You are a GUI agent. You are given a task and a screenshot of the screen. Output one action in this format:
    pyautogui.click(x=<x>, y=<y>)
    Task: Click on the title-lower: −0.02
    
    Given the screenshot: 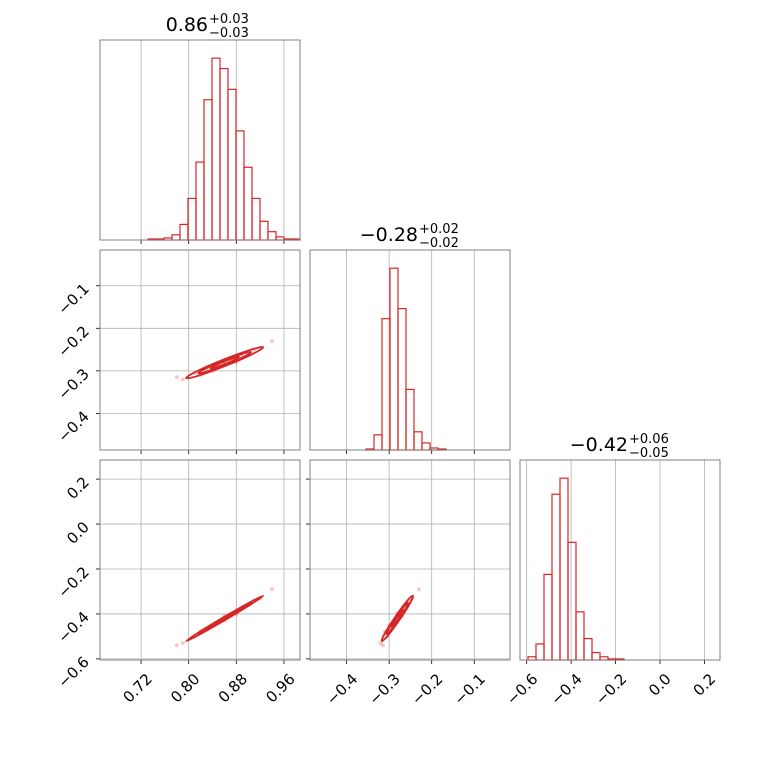 What is the action you would take?
    pyautogui.click(x=439, y=243)
    